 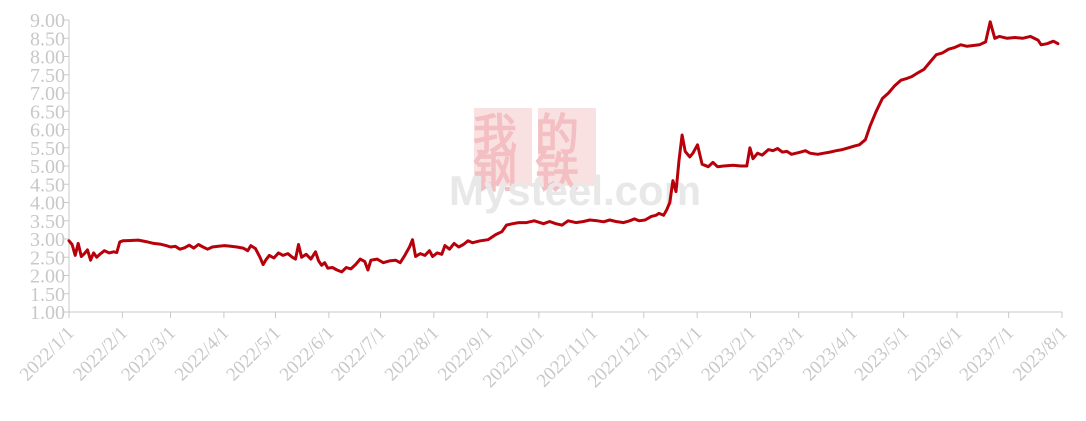 What do you see at coordinates (535, 172) in the screenshot?
I see `watermark-cn-bottom: 钢铁` at bounding box center [535, 172].